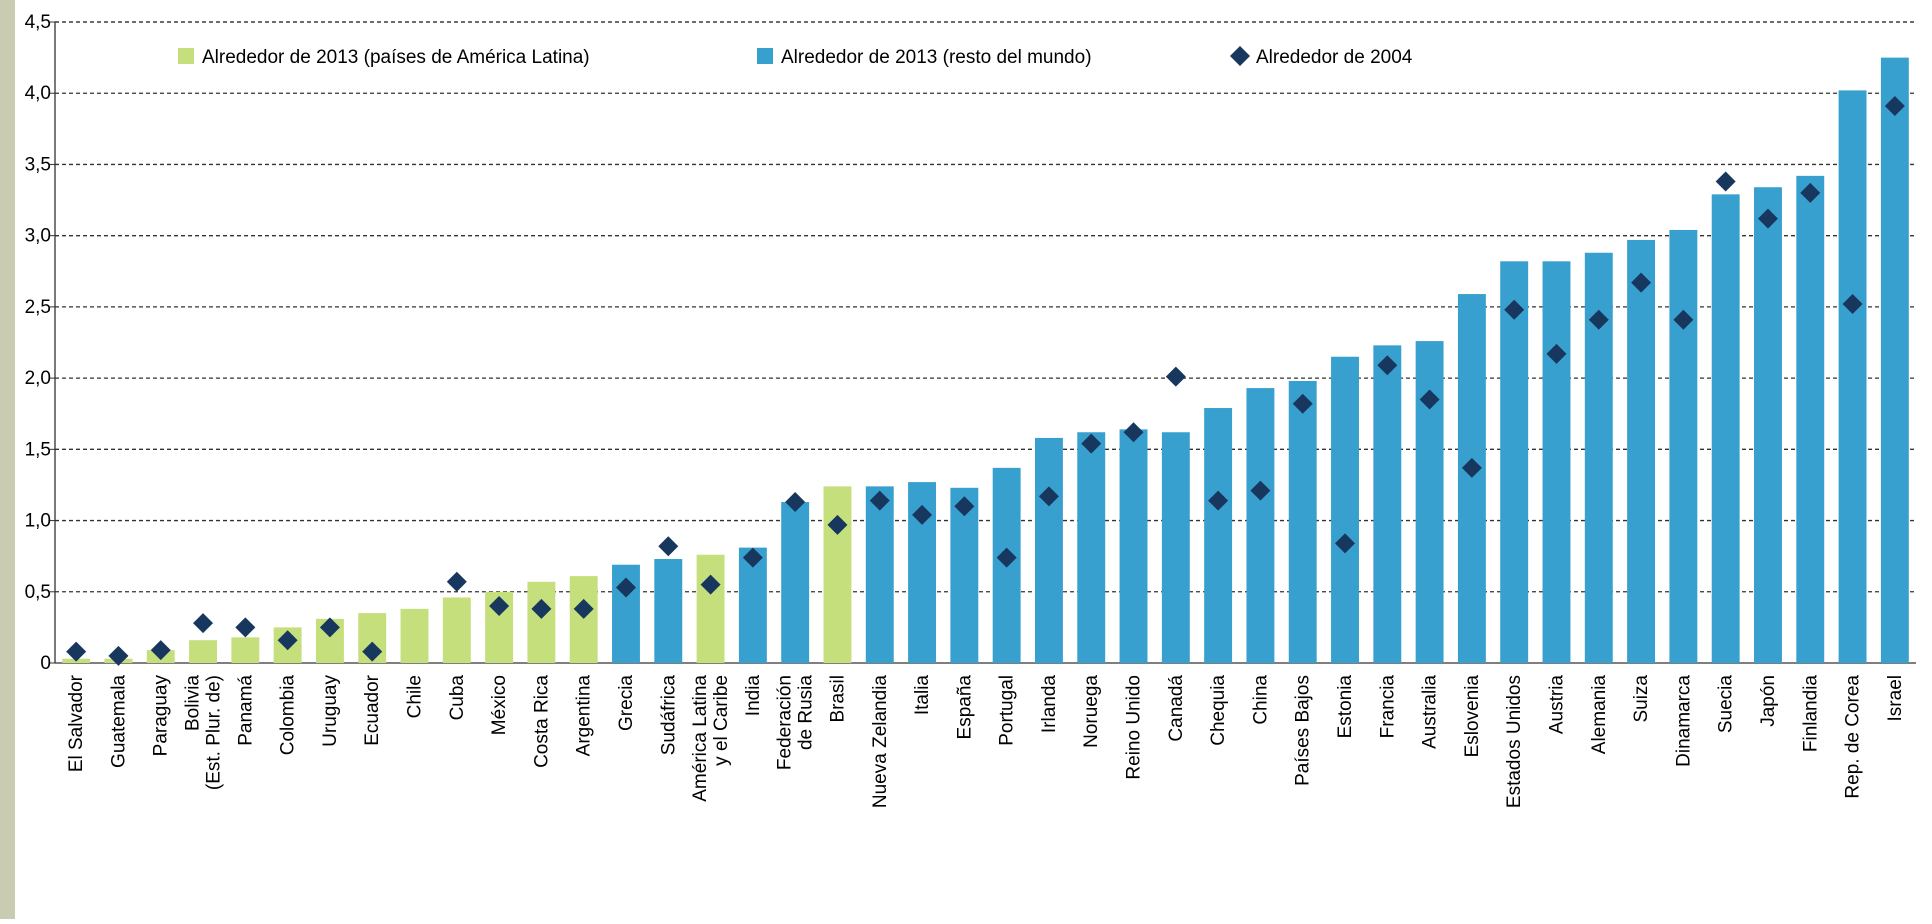 This screenshot has height=924, width=1932. What do you see at coordinates (372, 709) in the screenshot?
I see `x-tick-label: Ecuador` at bounding box center [372, 709].